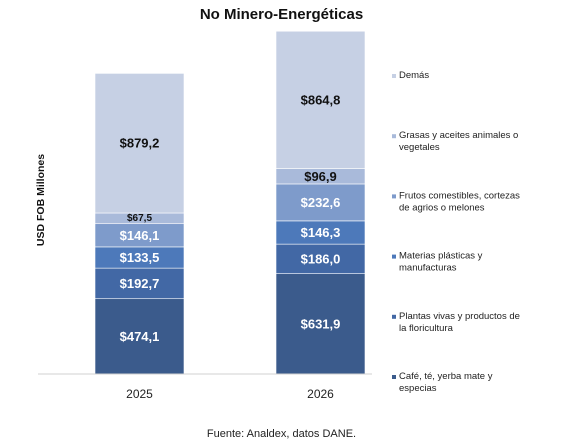  I want to click on legend-label: Materias plásticas y manufacturas, so click(441, 262).